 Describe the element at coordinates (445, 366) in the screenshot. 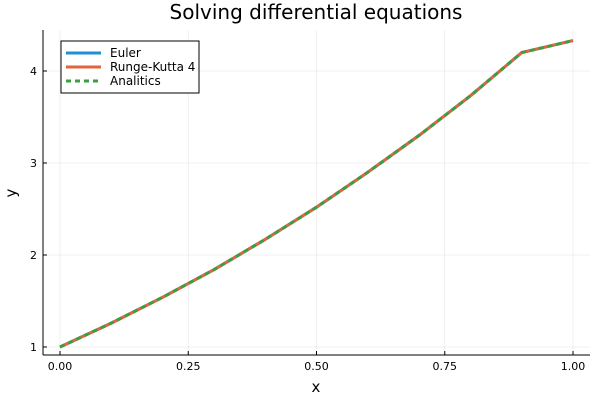

I see `x-tick-label: 0.75` at that location.